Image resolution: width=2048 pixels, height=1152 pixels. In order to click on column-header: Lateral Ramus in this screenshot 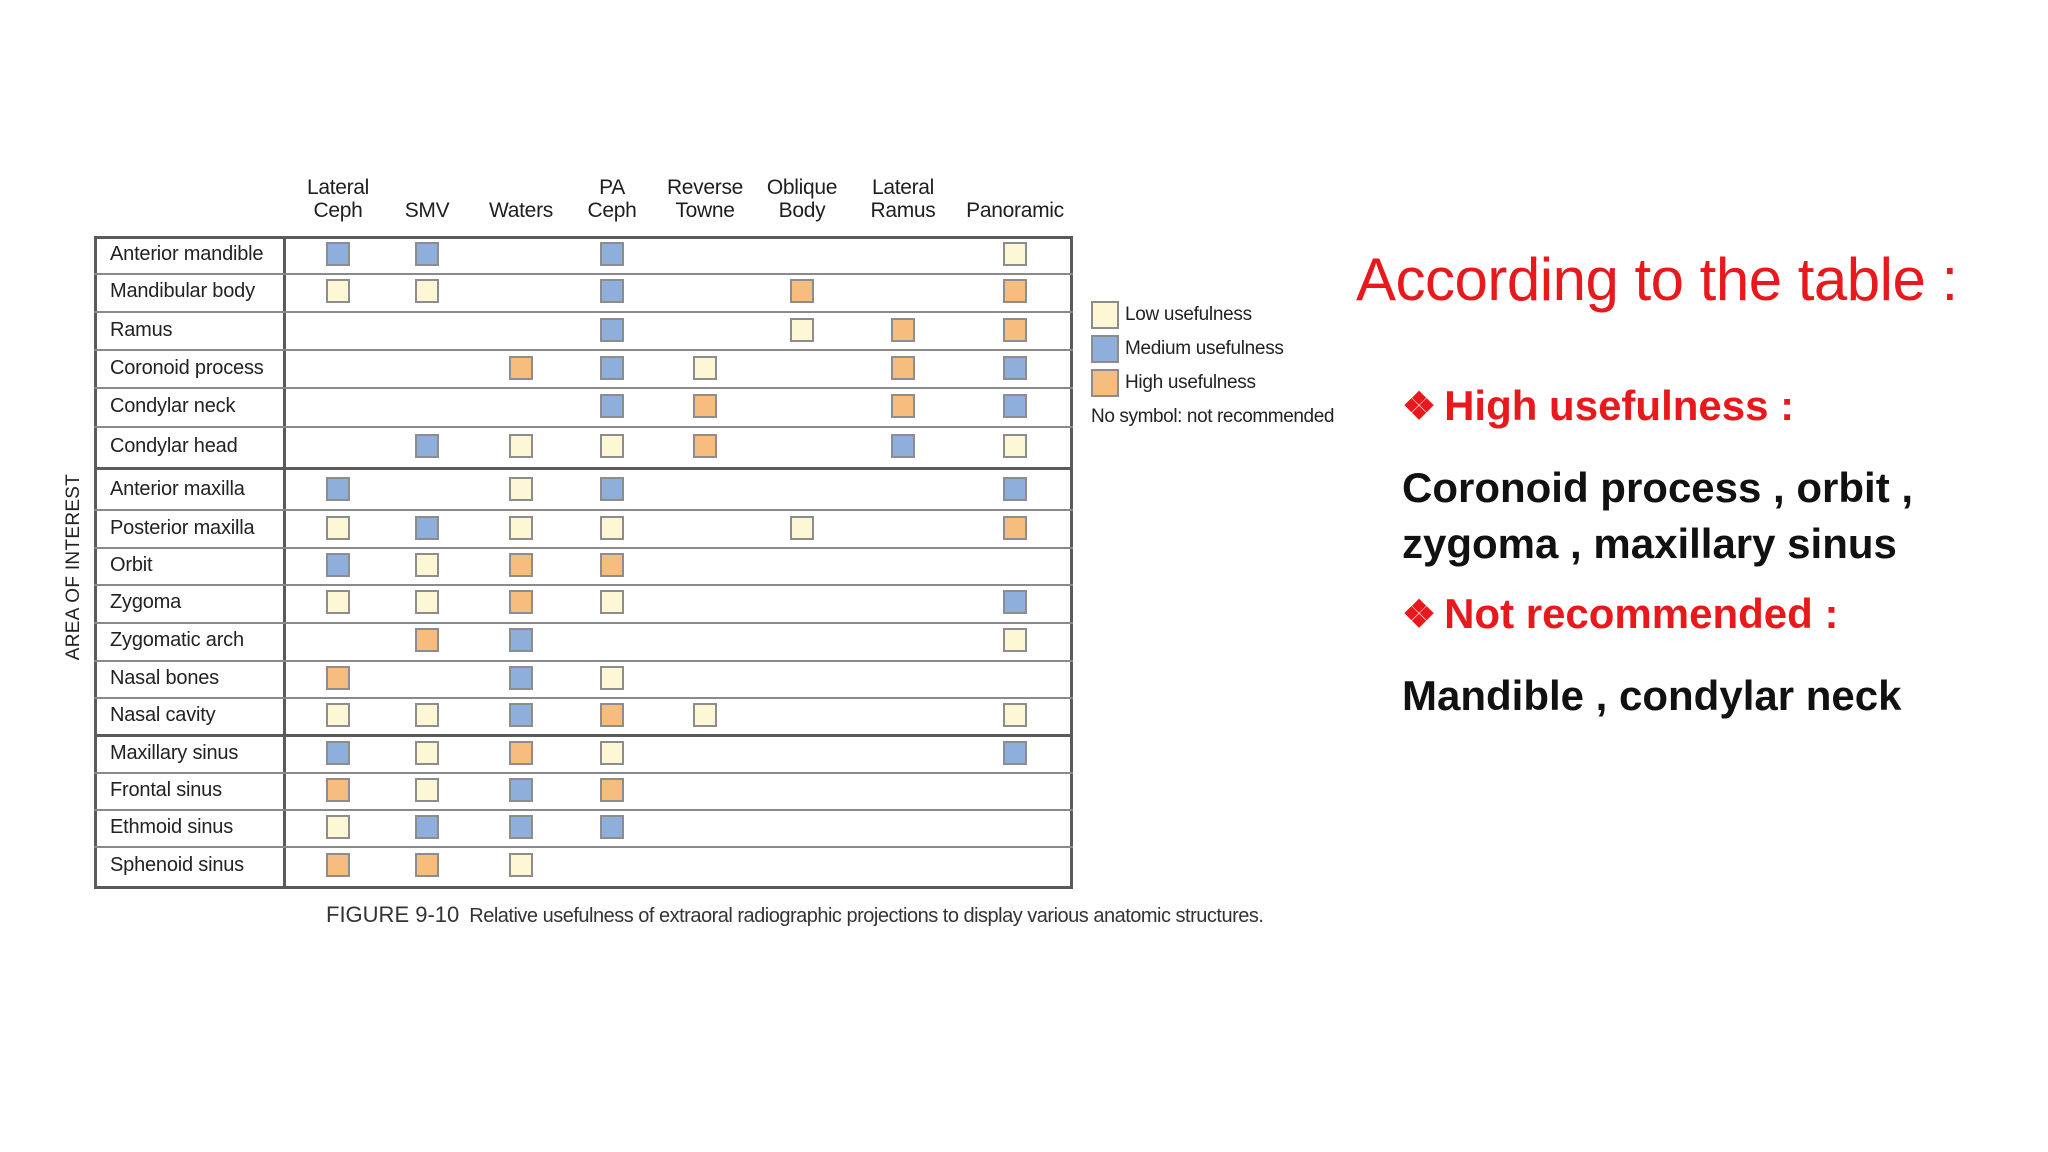, I will do `click(903, 199)`.